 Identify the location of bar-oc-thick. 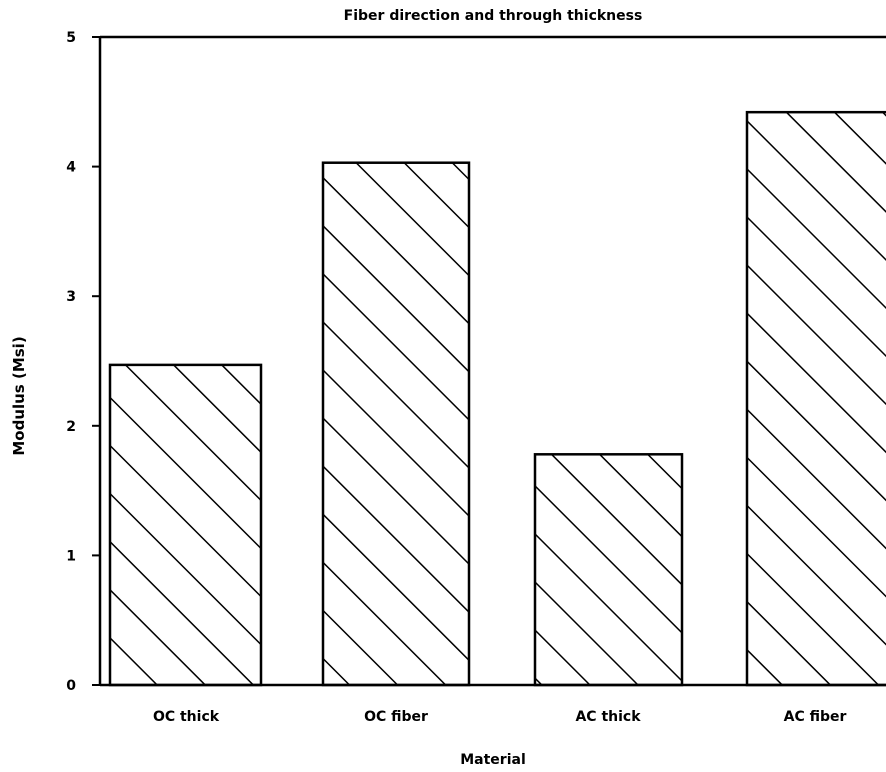
(185, 525).